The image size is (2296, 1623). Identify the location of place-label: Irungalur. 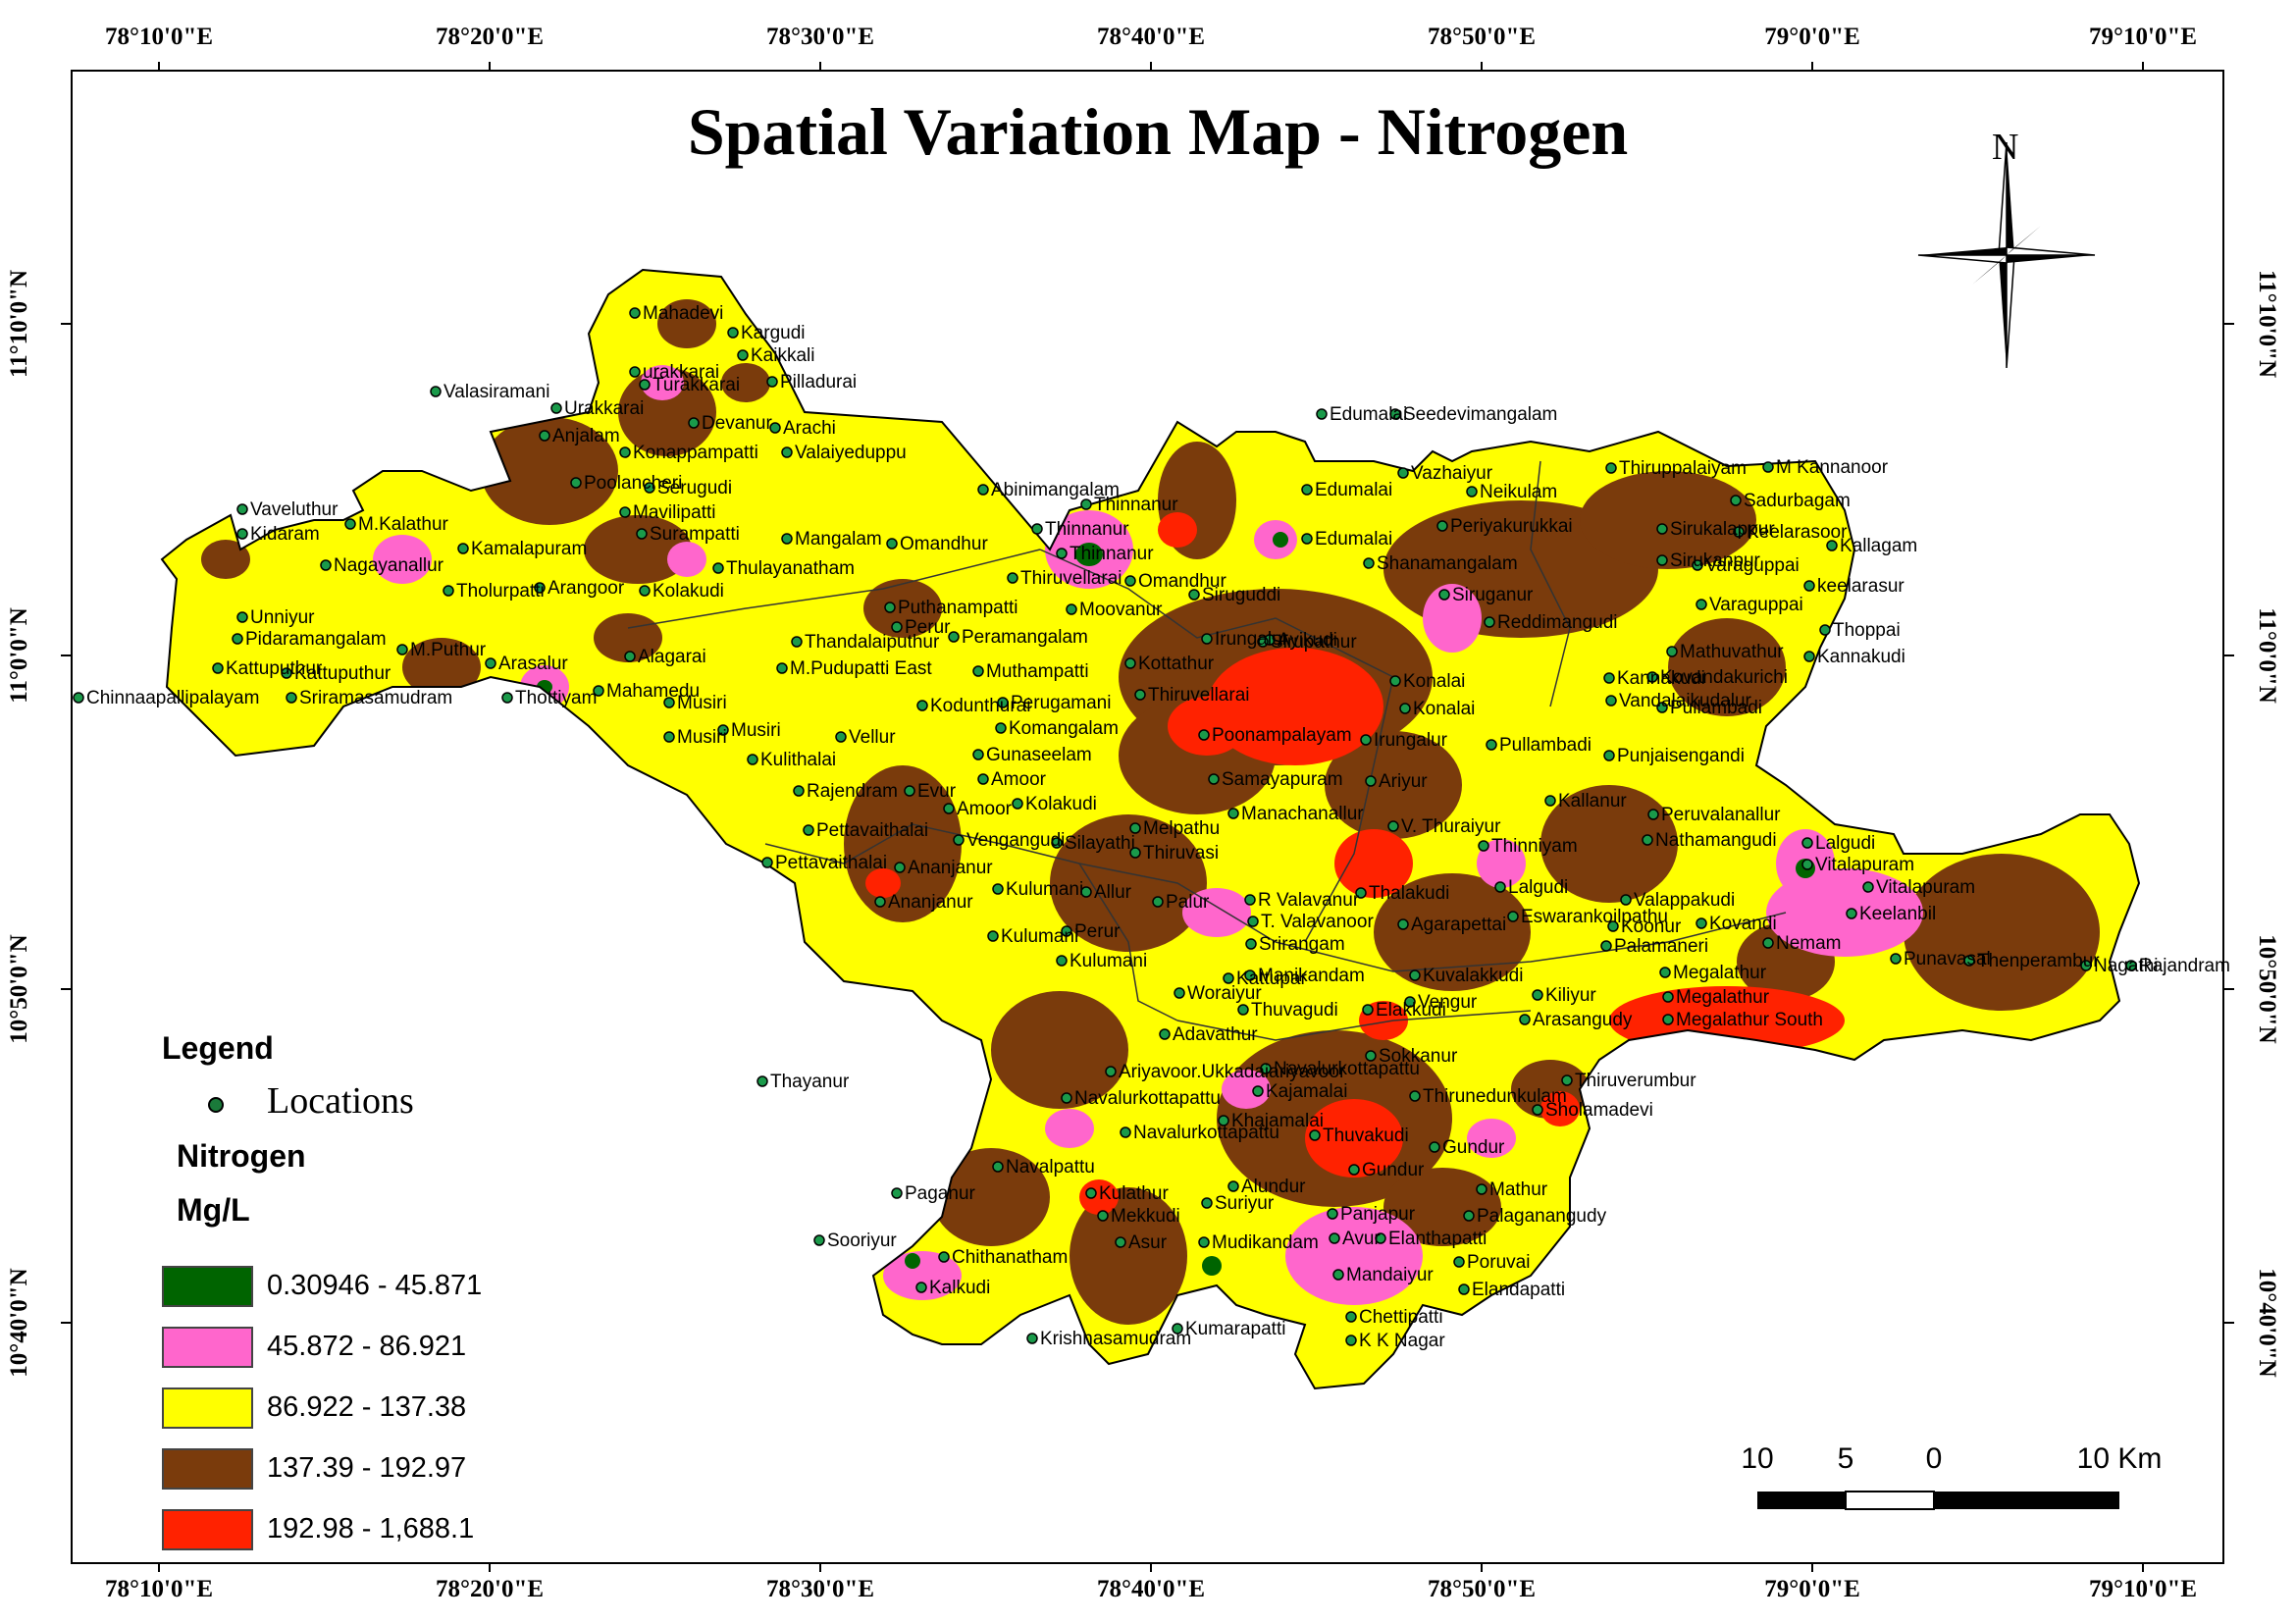
(1411, 740).